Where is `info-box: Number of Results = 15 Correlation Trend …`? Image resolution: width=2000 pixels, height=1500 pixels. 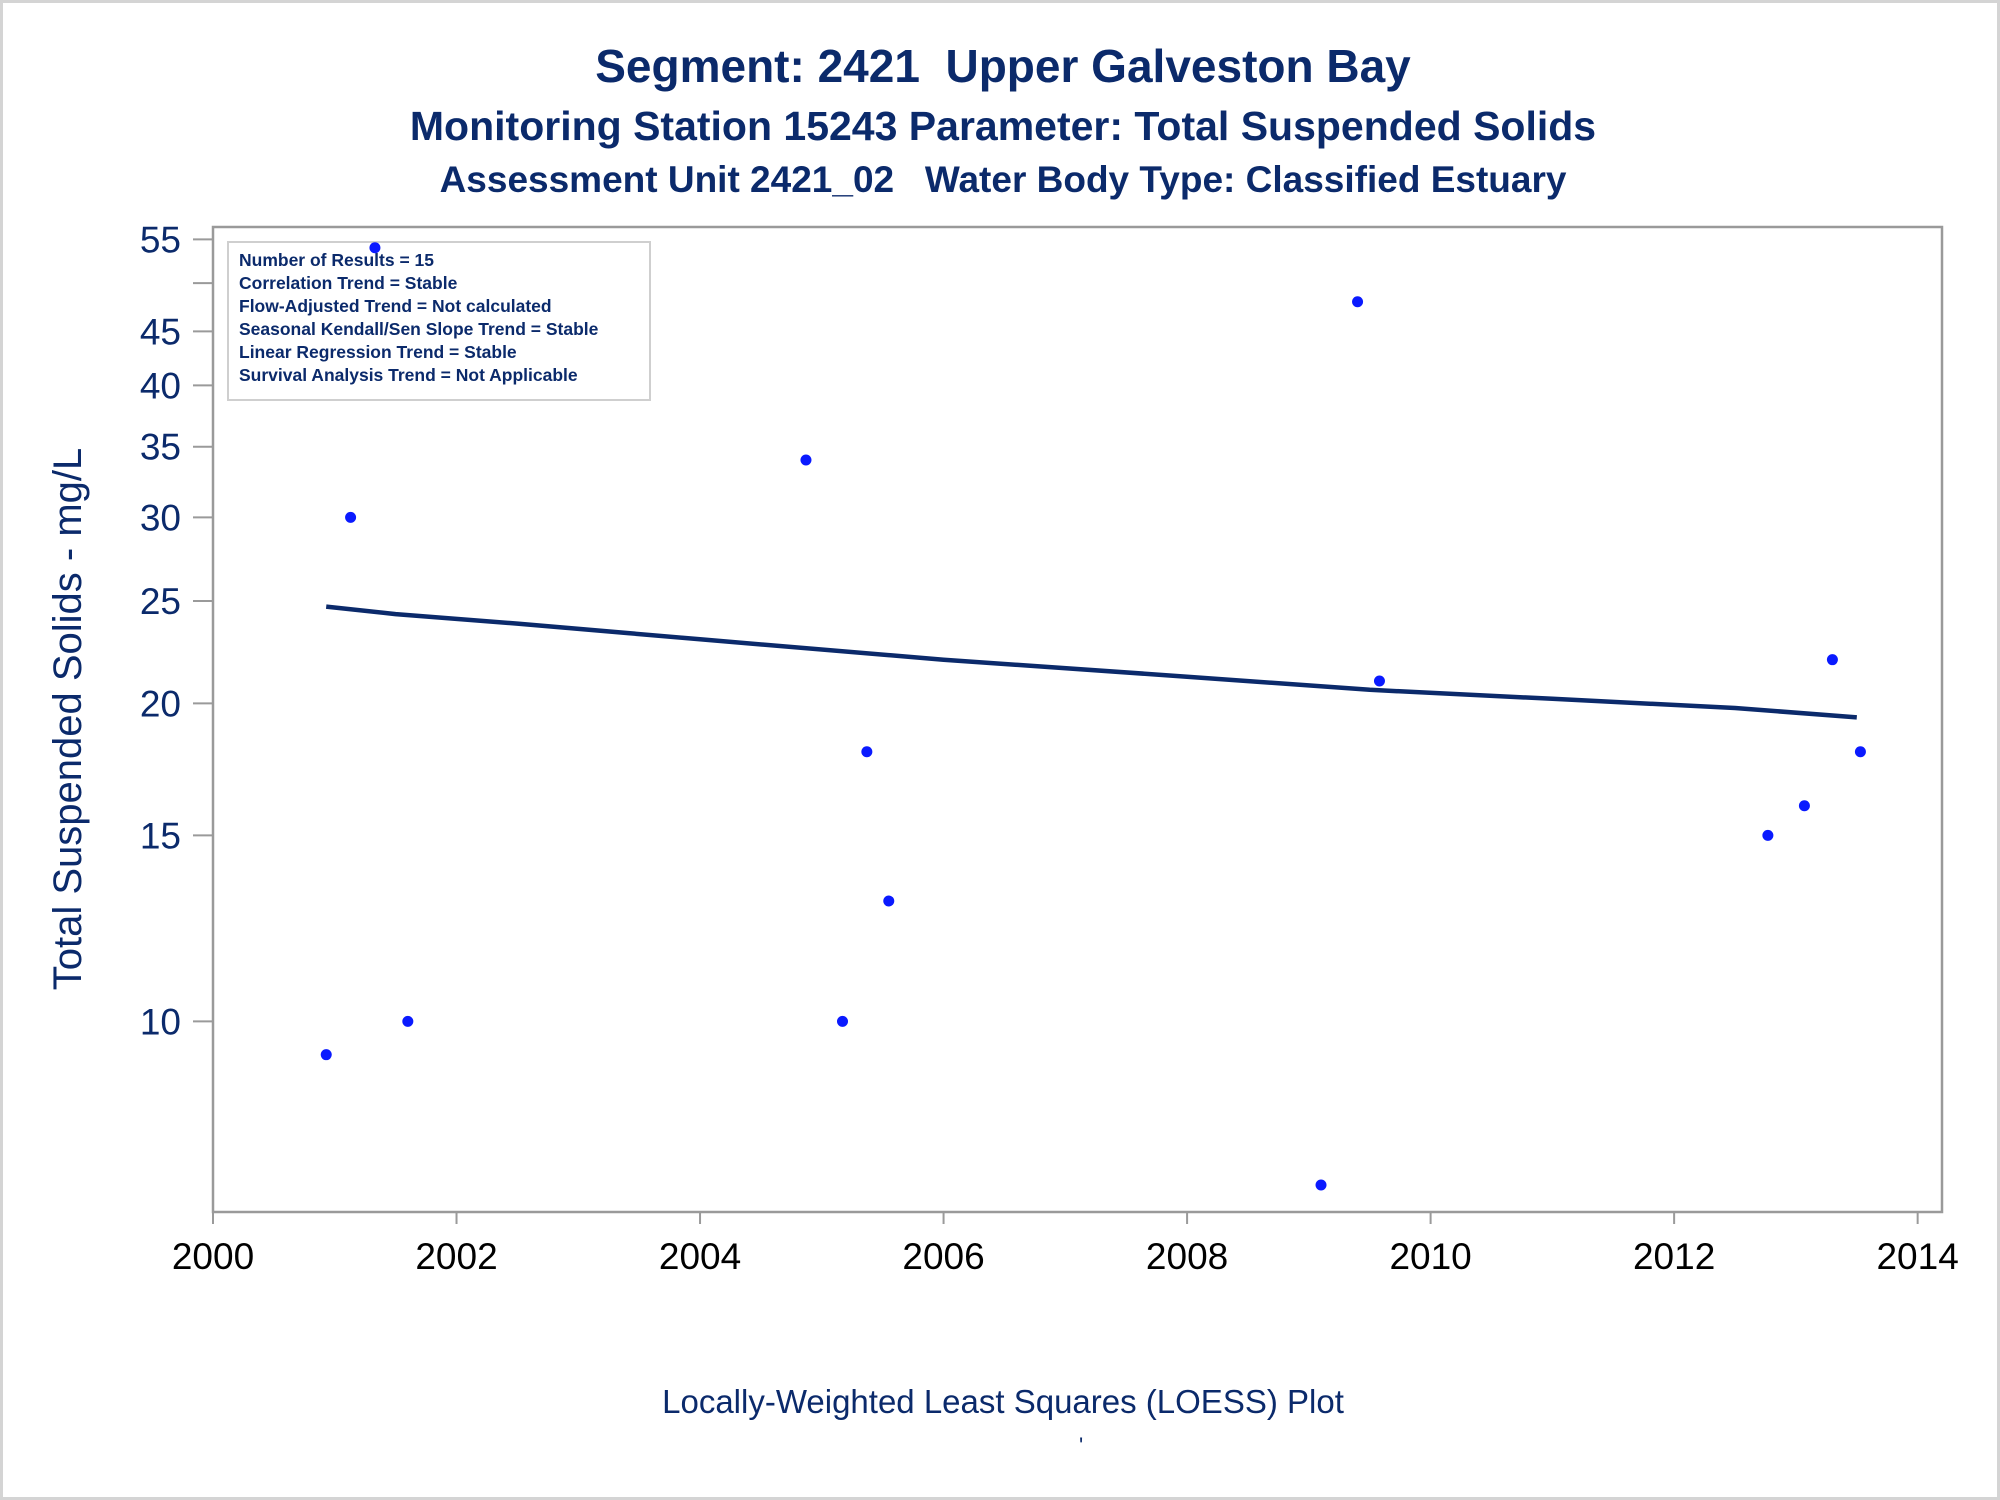 info-box: Number of Results = 15 Correlation Trend … is located at coordinates (439, 321).